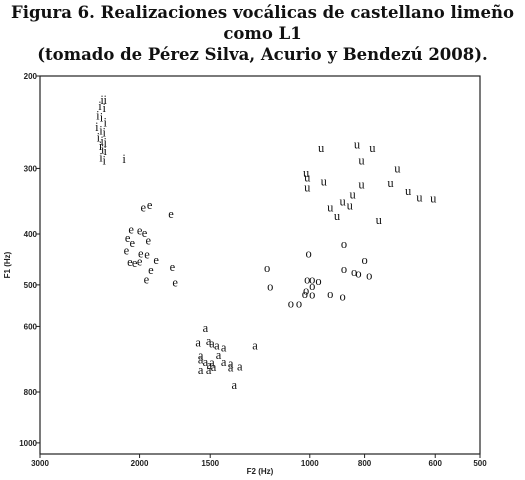 This screenshot has width=525, height=480. Describe the element at coordinates (31, 326) in the screenshot. I see `y-tick-label: 600` at that location.